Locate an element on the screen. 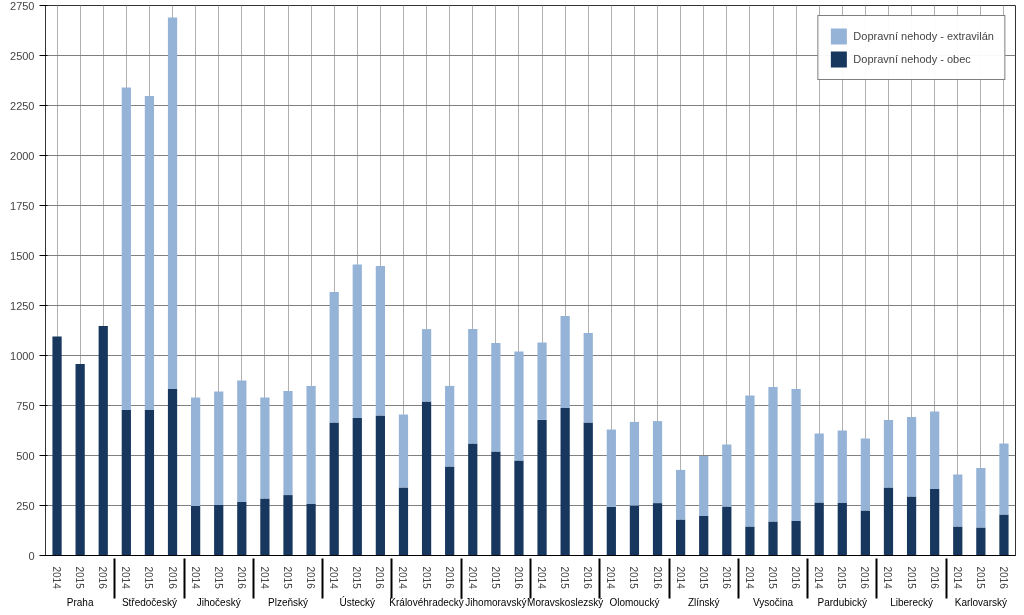 The height and width of the screenshot is (615, 1024). y-tick-label: 2000 is located at coordinates (22, 155).